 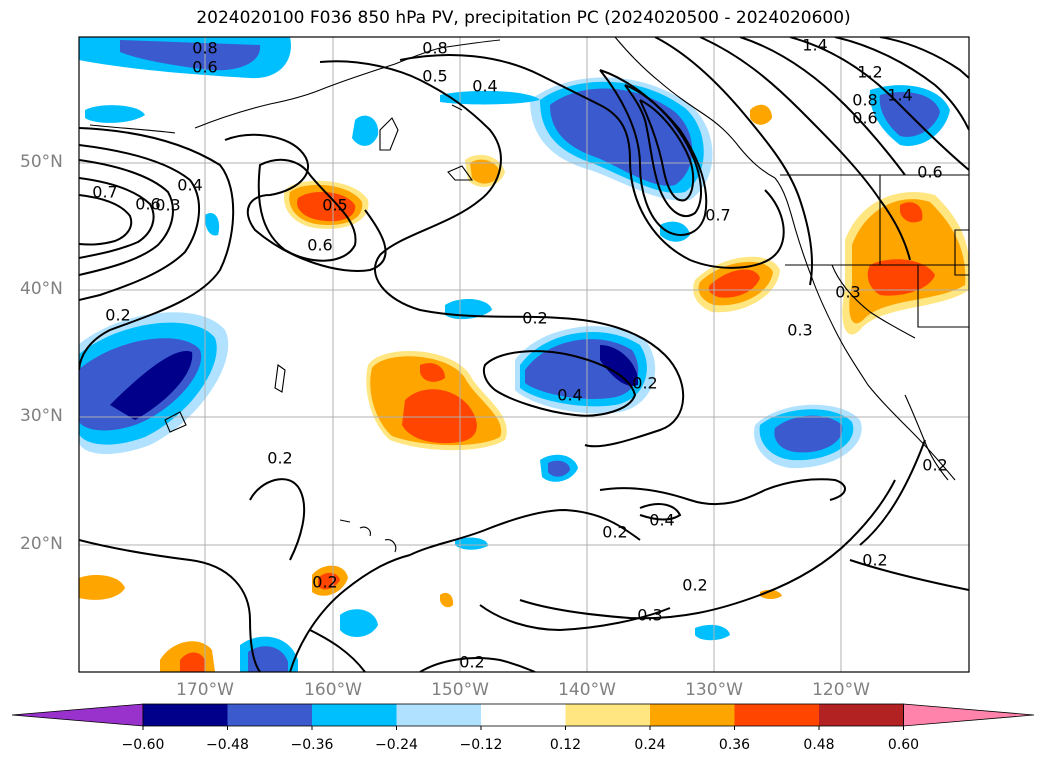 What do you see at coordinates (41, 544) in the screenshot?
I see `lat-label-20n: 20°N` at bounding box center [41, 544].